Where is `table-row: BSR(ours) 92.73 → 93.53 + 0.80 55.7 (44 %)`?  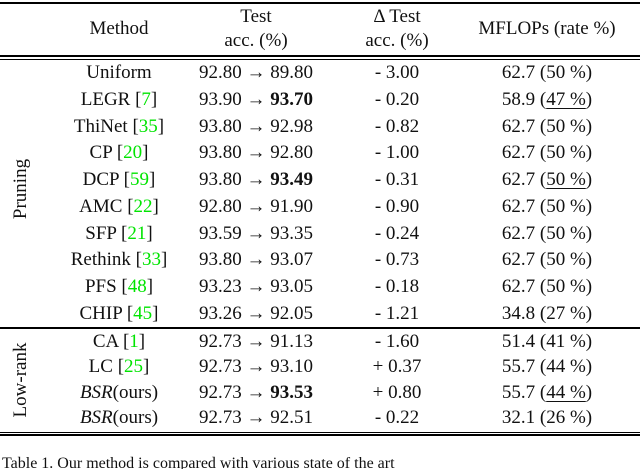
table-row: BSR(ours) 92.73 → 93.53 + 0.80 55.7 (44 %) is located at coordinates (320, 393).